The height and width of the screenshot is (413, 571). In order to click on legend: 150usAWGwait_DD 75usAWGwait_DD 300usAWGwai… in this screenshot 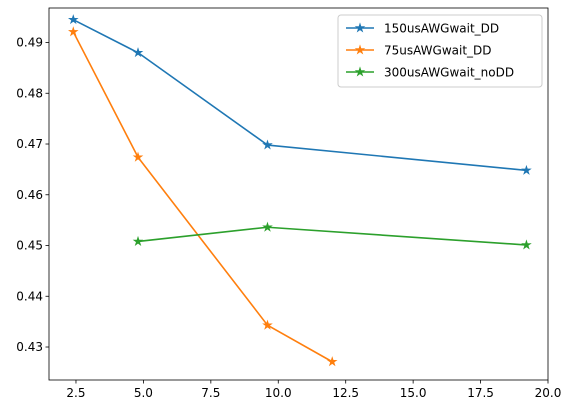, I will do `click(440, 51)`.